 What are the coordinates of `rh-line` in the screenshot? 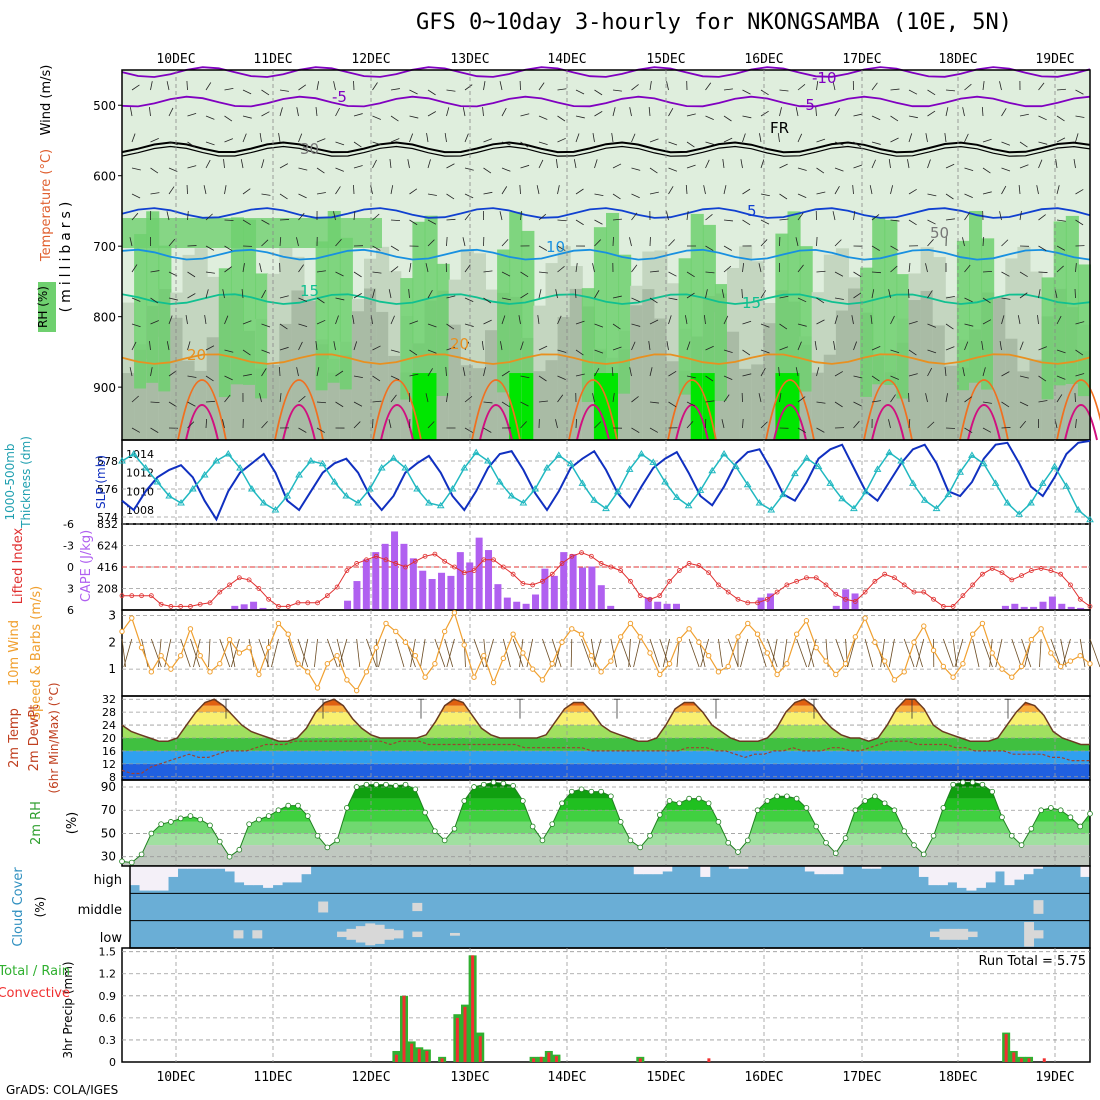 It's located at (606, 822).